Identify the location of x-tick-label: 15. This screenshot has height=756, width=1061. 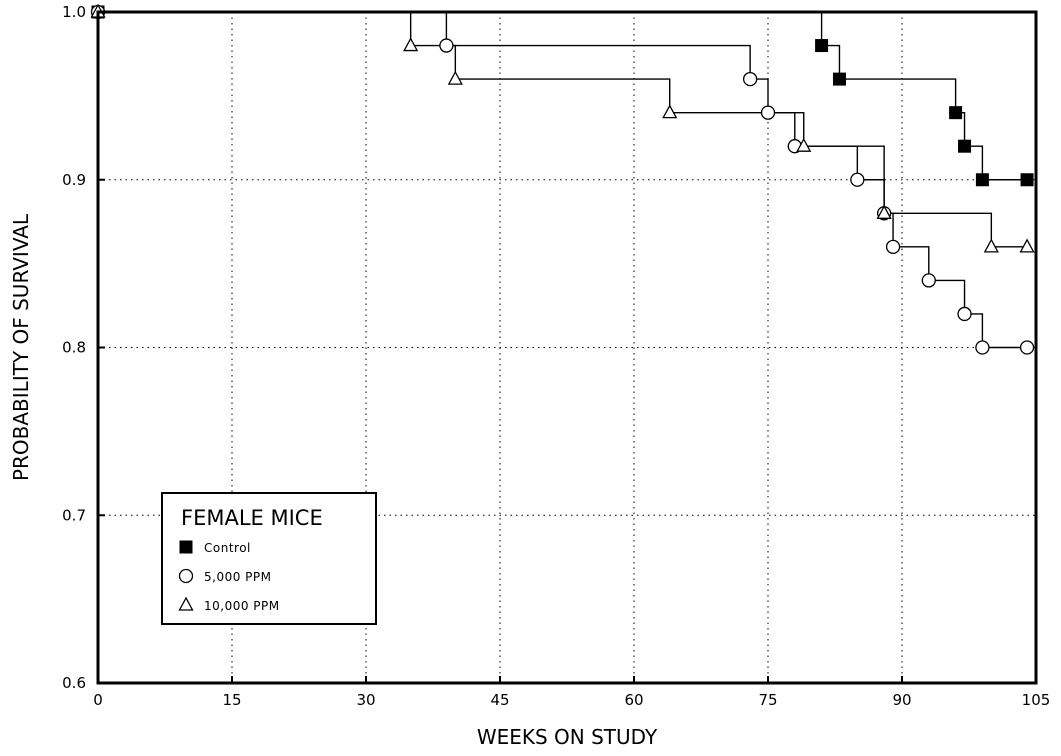
(231, 700).